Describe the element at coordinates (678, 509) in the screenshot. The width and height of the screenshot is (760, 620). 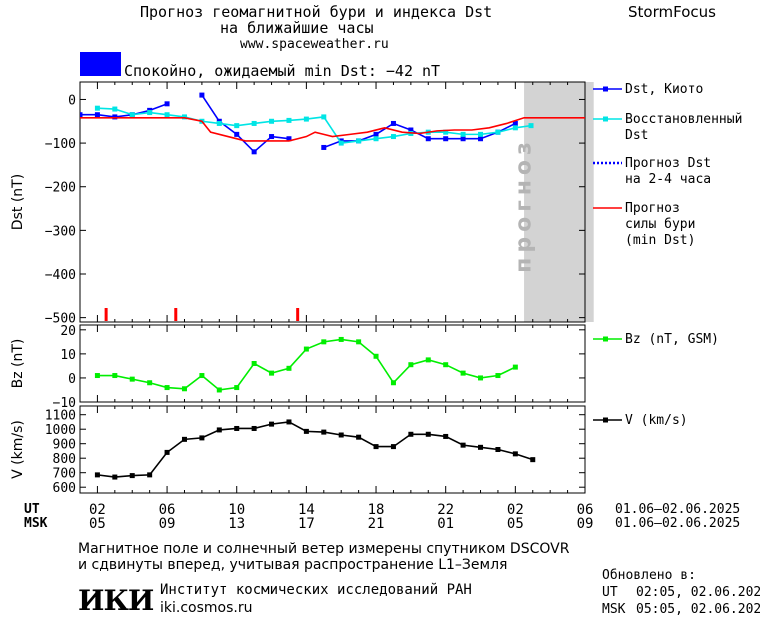
I see `ut-date-range: 01.06–02.06.2025` at that location.